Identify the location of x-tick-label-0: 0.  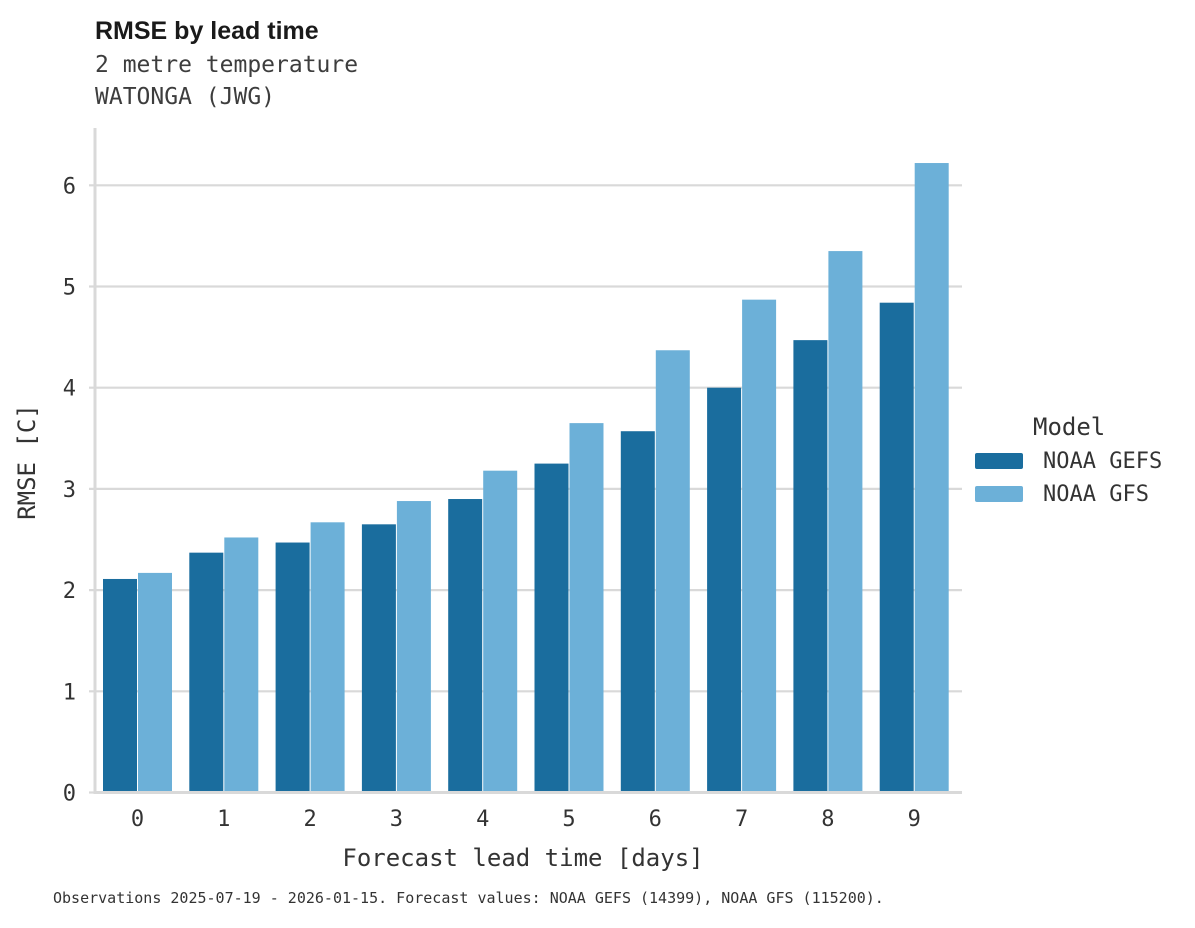
(137, 819).